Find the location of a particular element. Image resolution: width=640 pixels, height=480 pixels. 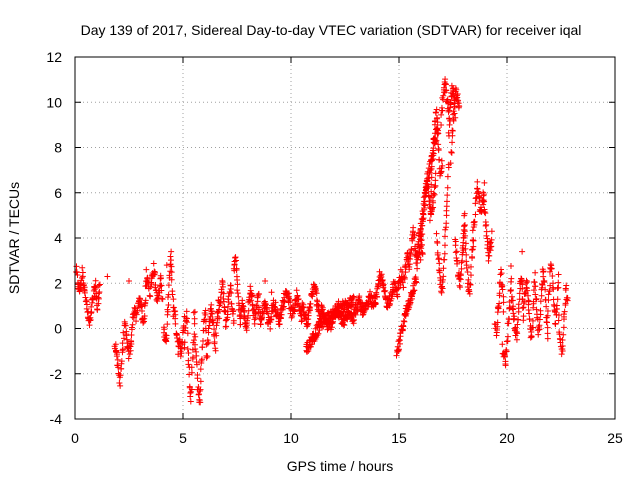

x-tick-label: 0 is located at coordinates (75, 438).